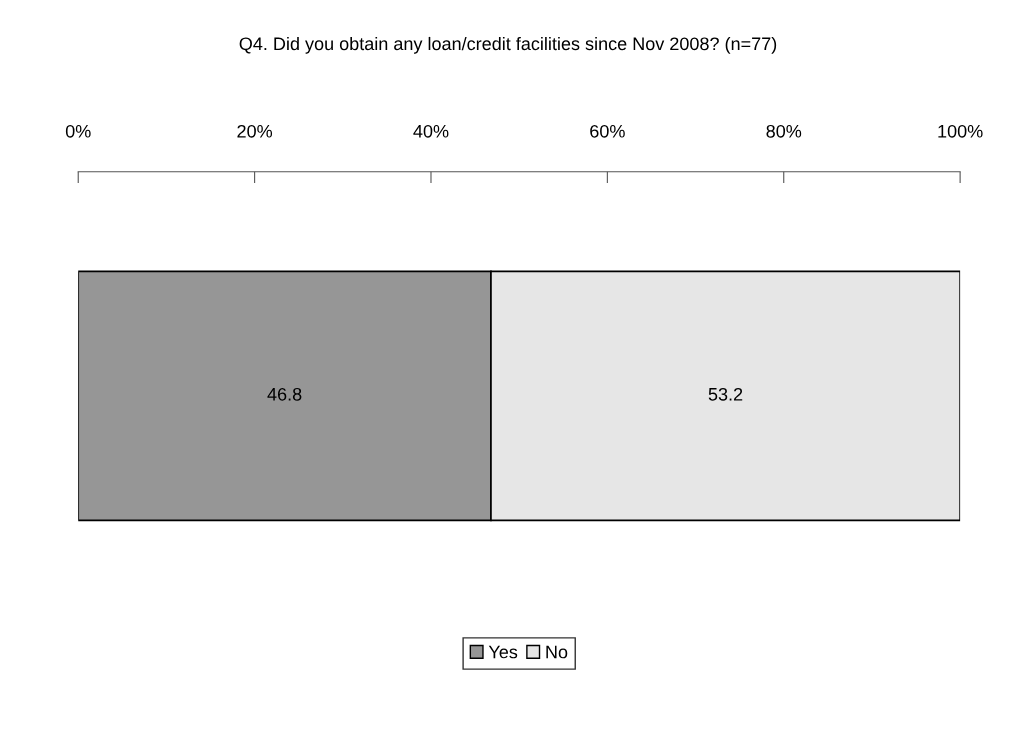  What do you see at coordinates (431, 131) in the screenshot?
I see `x-tick-label: 40%` at bounding box center [431, 131].